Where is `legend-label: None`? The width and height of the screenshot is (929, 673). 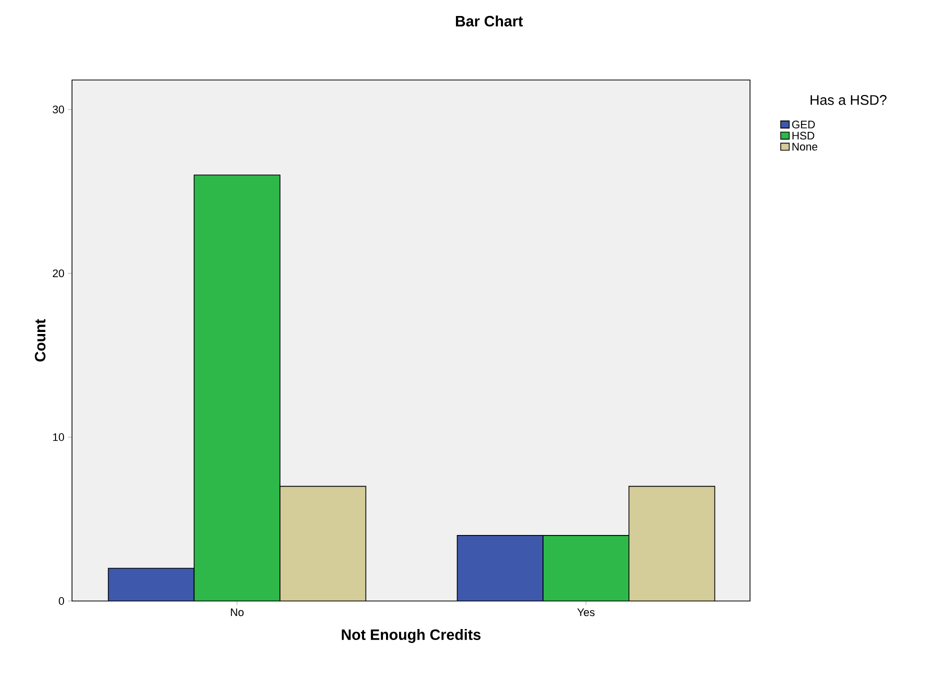 legend-label: None is located at coordinates (805, 146).